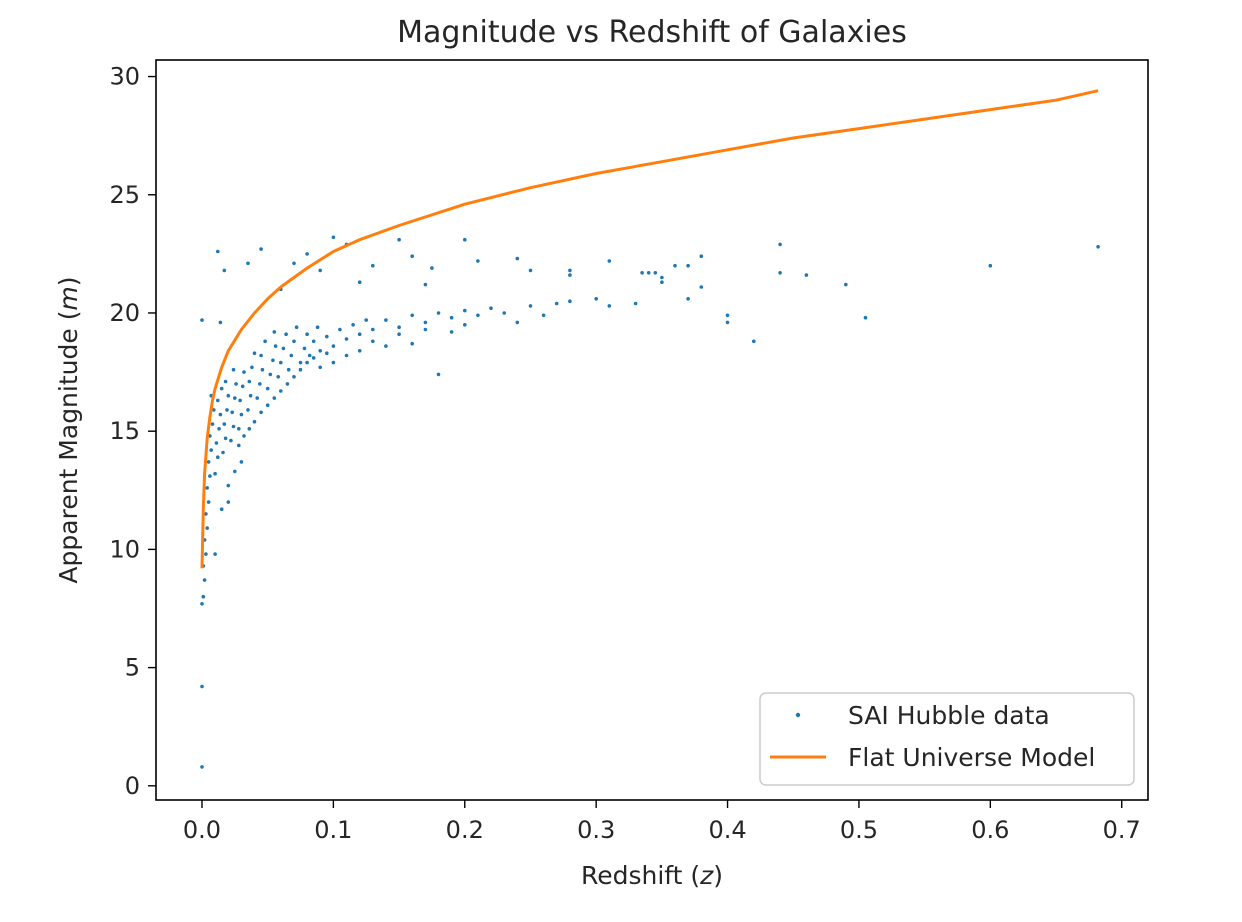 Image resolution: width=1242 pixels, height=922 pixels. What do you see at coordinates (132, 786) in the screenshot?
I see `y-tick-label: 0` at bounding box center [132, 786].